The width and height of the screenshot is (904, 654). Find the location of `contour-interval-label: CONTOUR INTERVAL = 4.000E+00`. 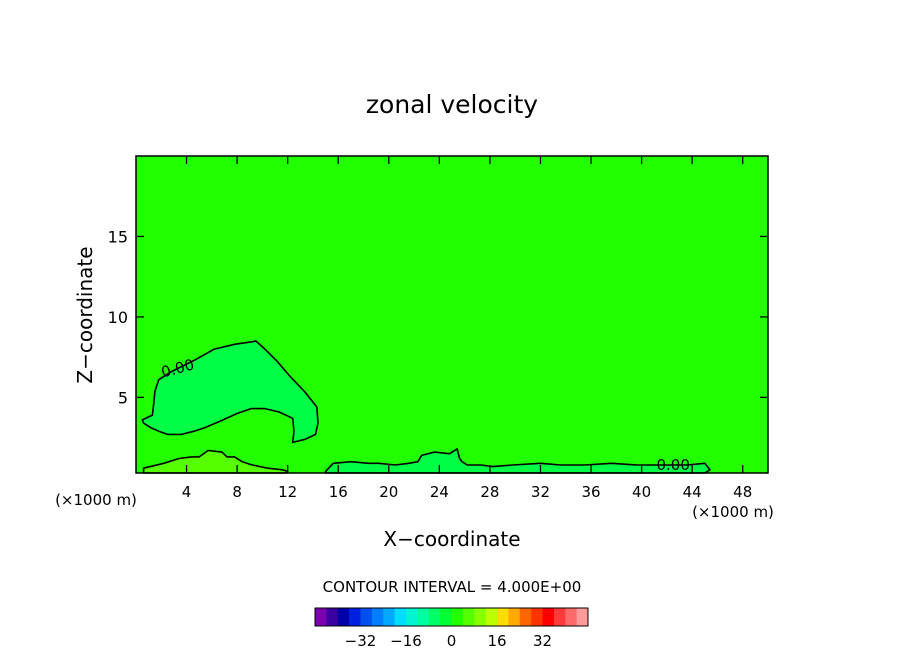

contour-interval-label: CONTOUR INTERVAL = 4.000E+00 is located at coordinates (452, 587).